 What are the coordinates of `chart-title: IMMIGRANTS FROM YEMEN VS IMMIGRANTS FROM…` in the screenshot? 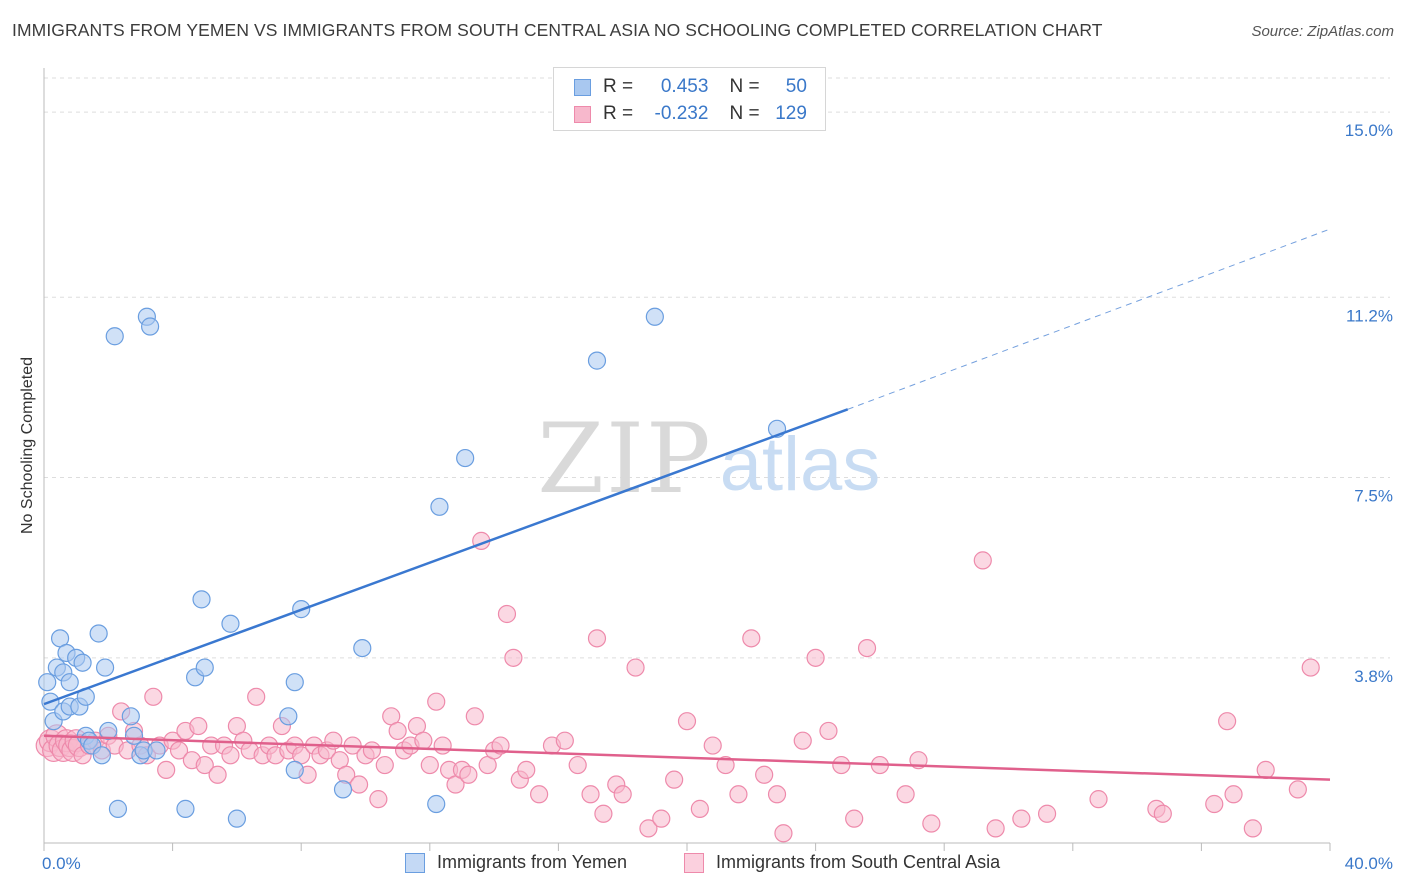 It's located at (557, 30).